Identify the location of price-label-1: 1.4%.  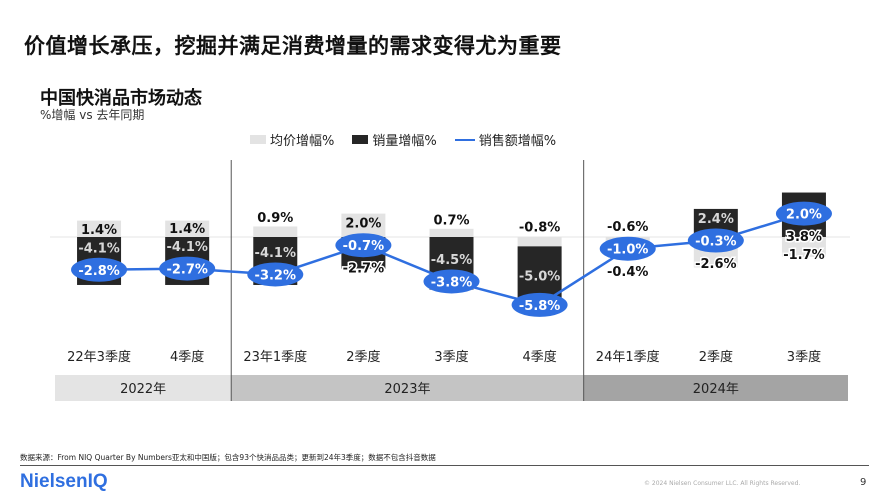
(187, 229).